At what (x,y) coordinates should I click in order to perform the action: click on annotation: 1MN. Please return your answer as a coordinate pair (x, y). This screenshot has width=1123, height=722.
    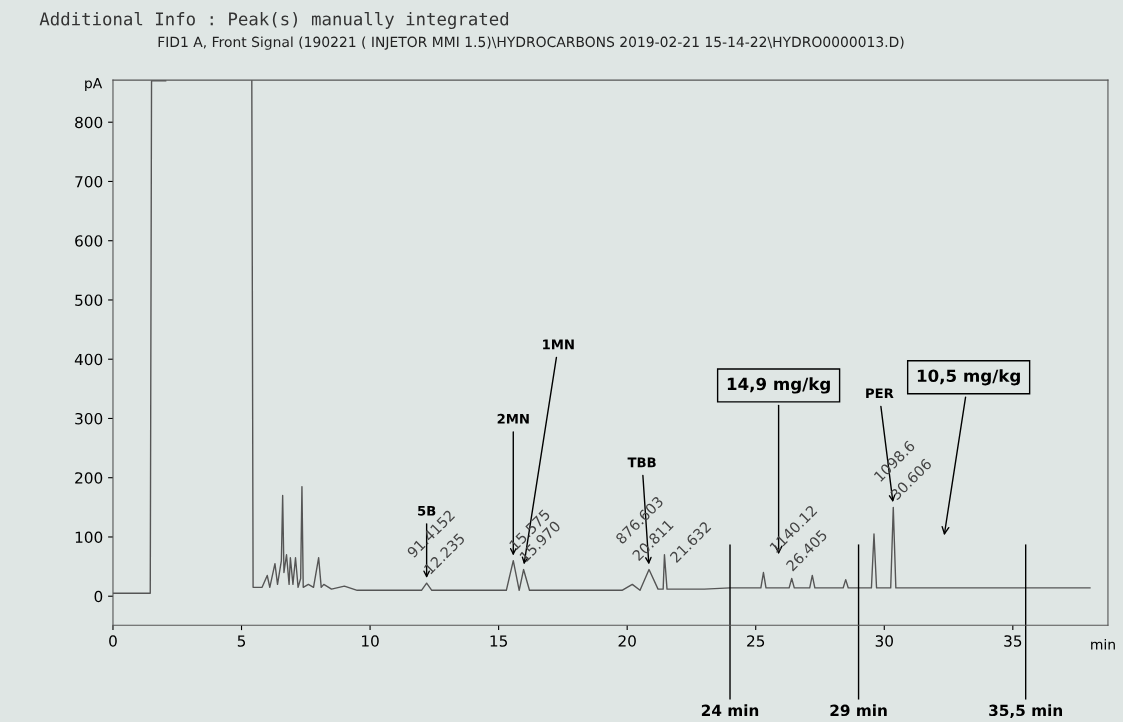
    Looking at the image, I should click on (558, 344).